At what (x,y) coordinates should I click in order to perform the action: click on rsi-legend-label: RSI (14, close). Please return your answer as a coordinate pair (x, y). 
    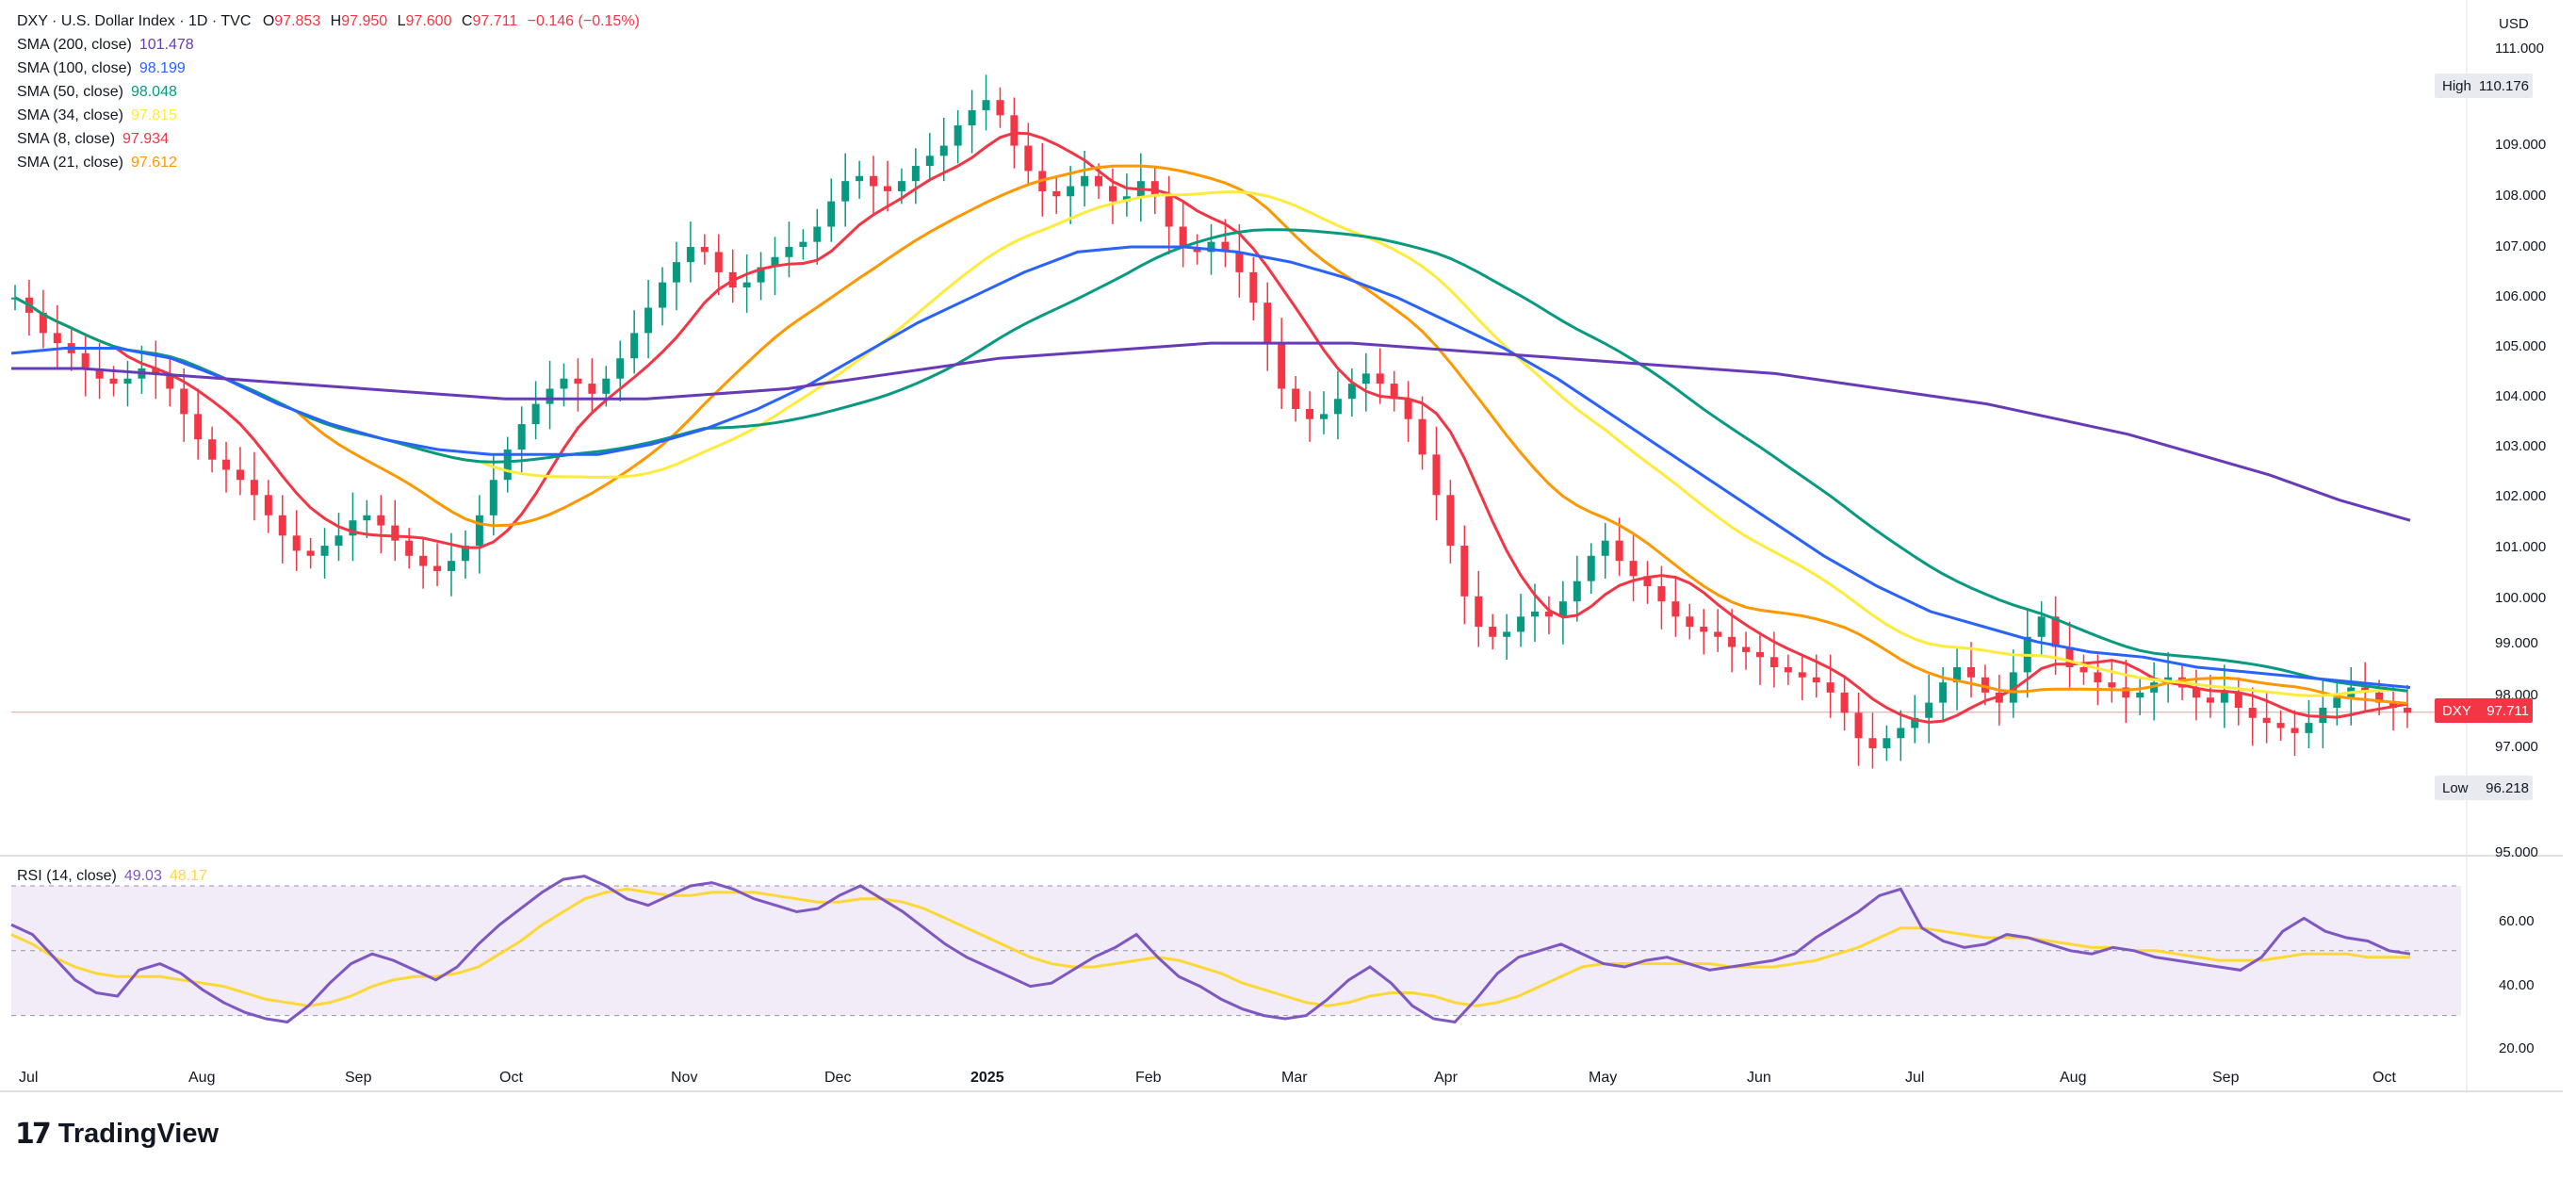
    Looking at the image, I should click on (67, 876).